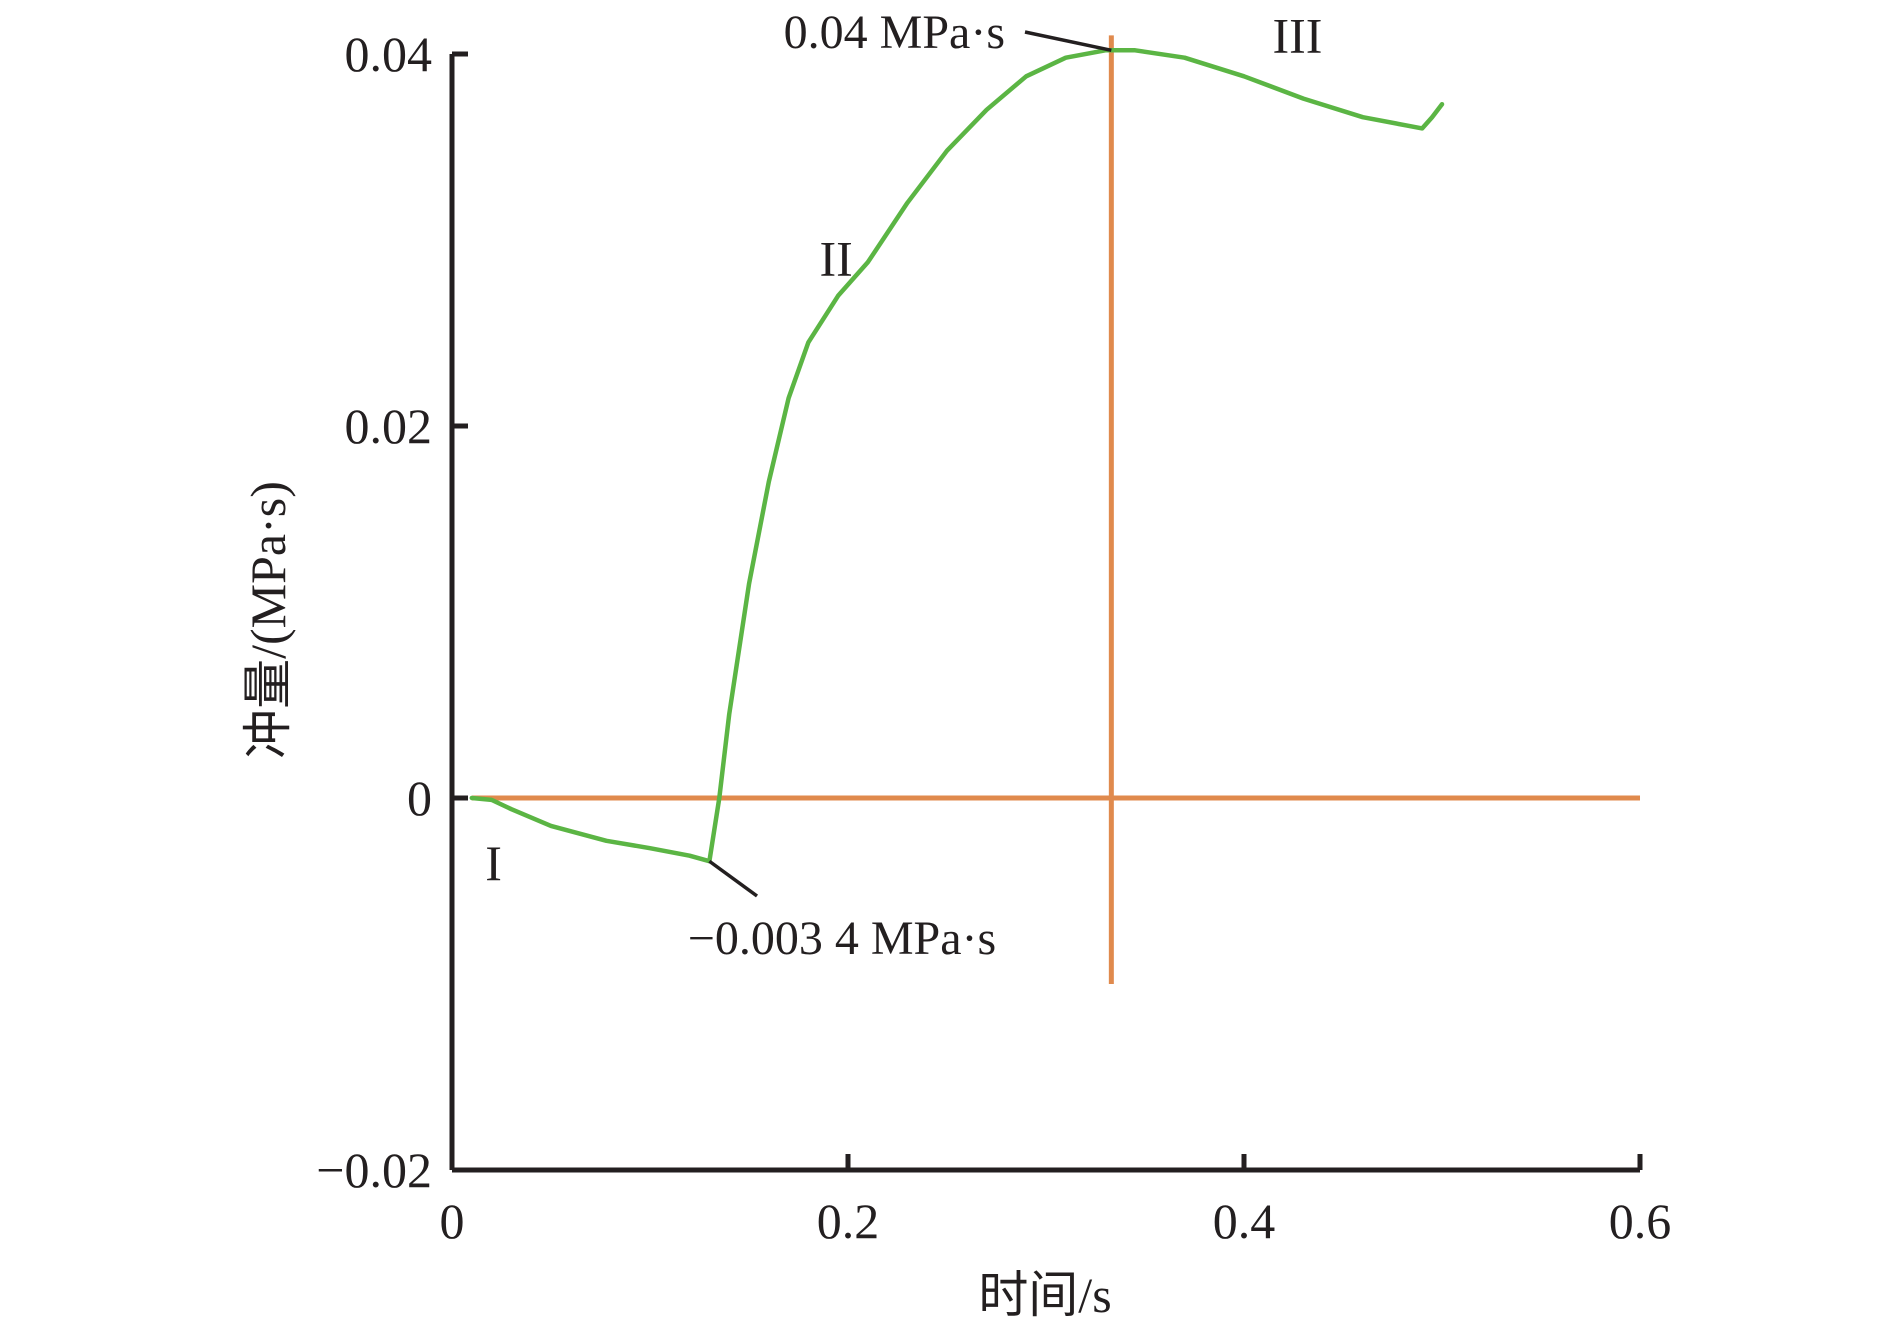 The image size is (1890, 1325). I want to click on y-axis-title: 冲量/(MPa·s), so click(268, 620).